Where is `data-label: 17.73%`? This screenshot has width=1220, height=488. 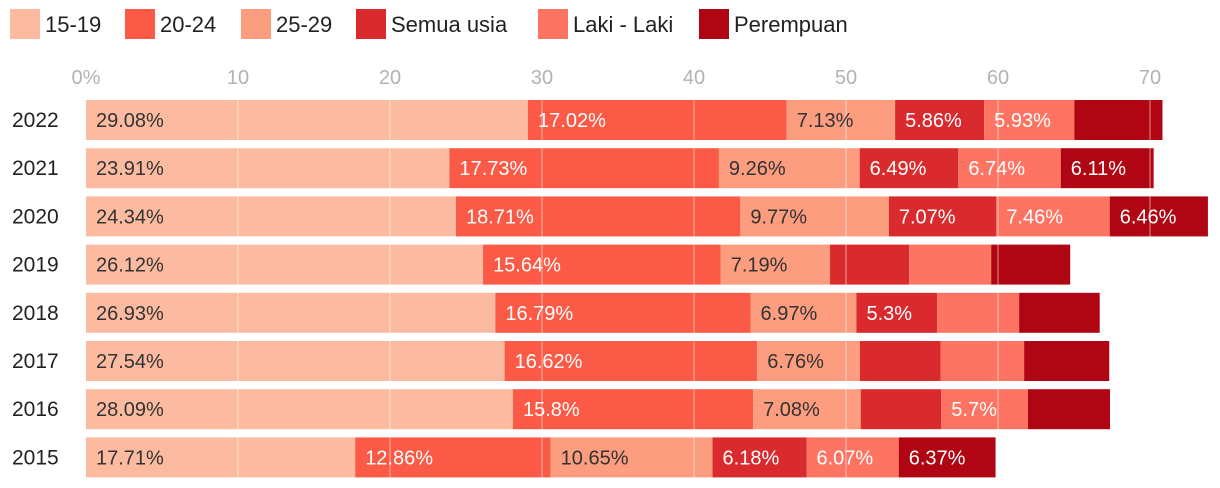
data-label: 17.73% is located at coordinates (493, 169).